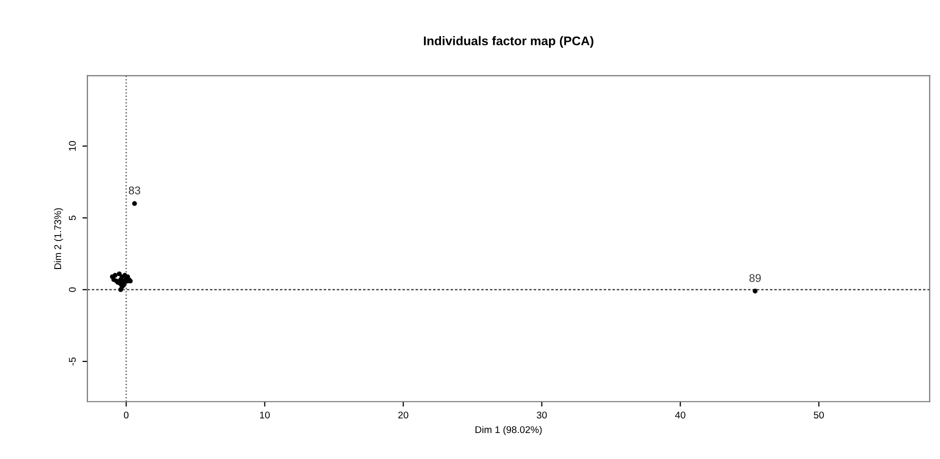 The width and height of the screenshot is (940, 459). Describe the element at coordinates (680, 415) in the screenshot. I see `x-tick-label: 40` at that location.